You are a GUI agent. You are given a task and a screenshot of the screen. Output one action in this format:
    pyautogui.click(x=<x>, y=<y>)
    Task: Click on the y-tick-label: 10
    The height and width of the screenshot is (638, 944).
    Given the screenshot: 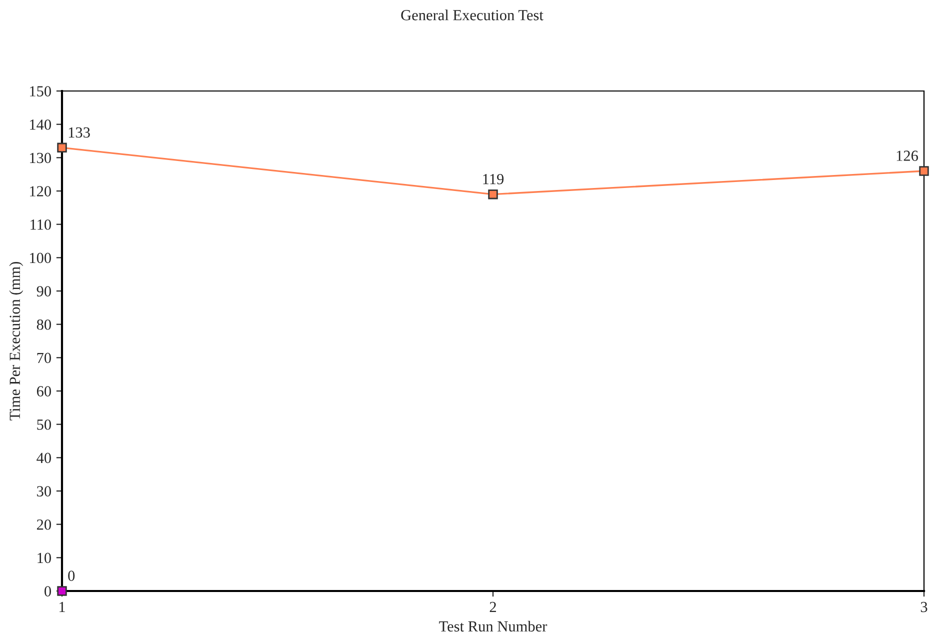 What is the action you would take?
    pyautogui.click(x=44, y=558)
    